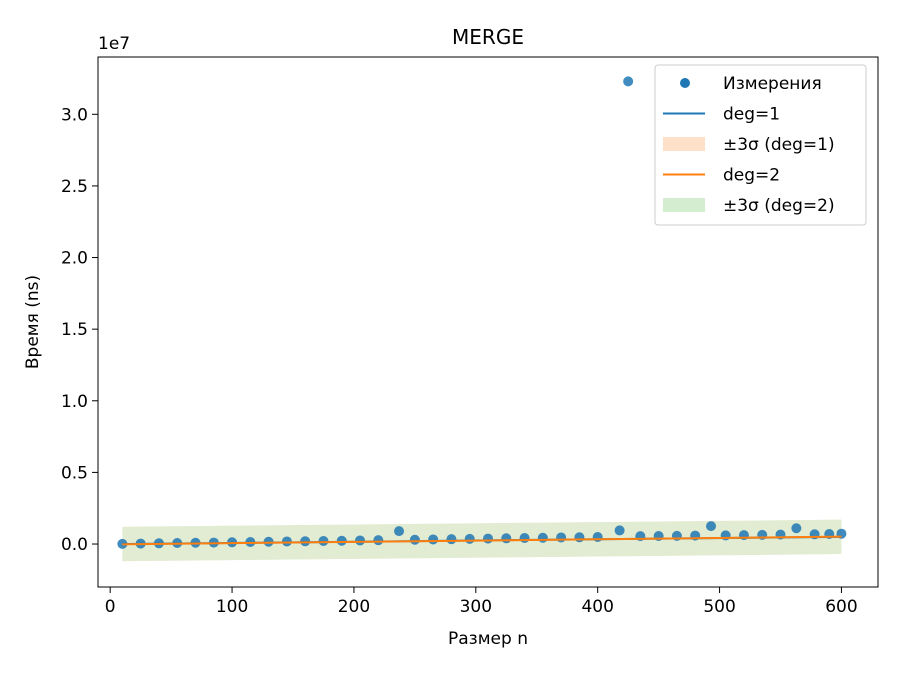  What do you see at coordinates (779, 145) in the screenshot?
I see `legend-label: ±3σ (deg=1)` at bounding box center [779, 145].